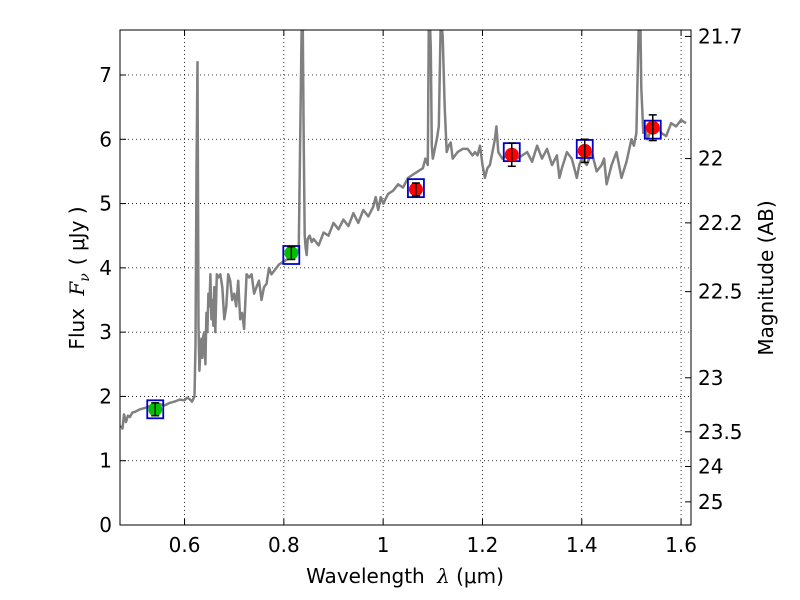 This screenshot has height=600, width=800. What do you see at coordinates (480, 576) in the screenshot?
I see `x-axis-label-unit: (μm)` at bounding box center [480, 576].